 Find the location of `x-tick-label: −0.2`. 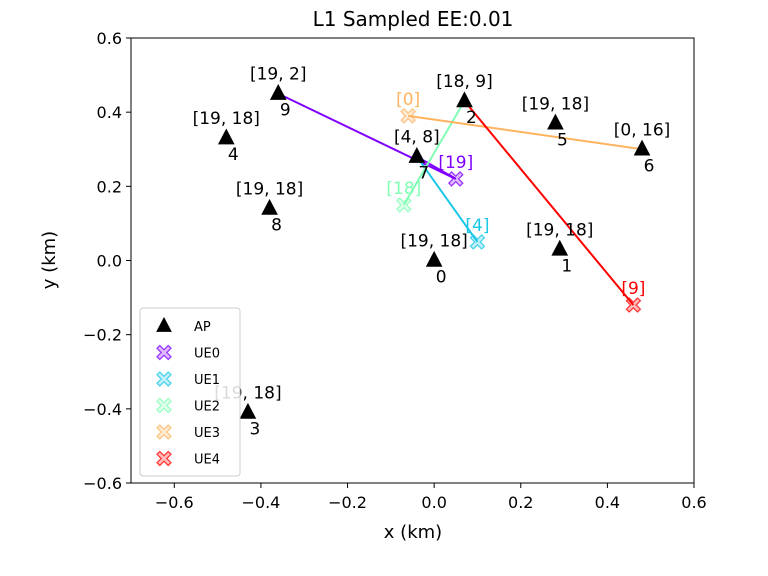

x-tick-label: −0.2 is located at coordinates (347, 502).